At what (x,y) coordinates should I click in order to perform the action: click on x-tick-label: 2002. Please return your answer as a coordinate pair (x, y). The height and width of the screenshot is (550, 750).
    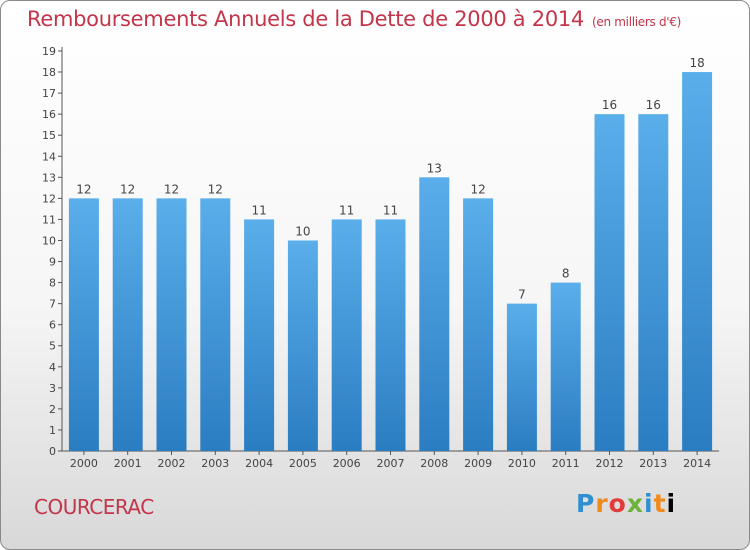
    Looking at the image, I should click on (172, 463).